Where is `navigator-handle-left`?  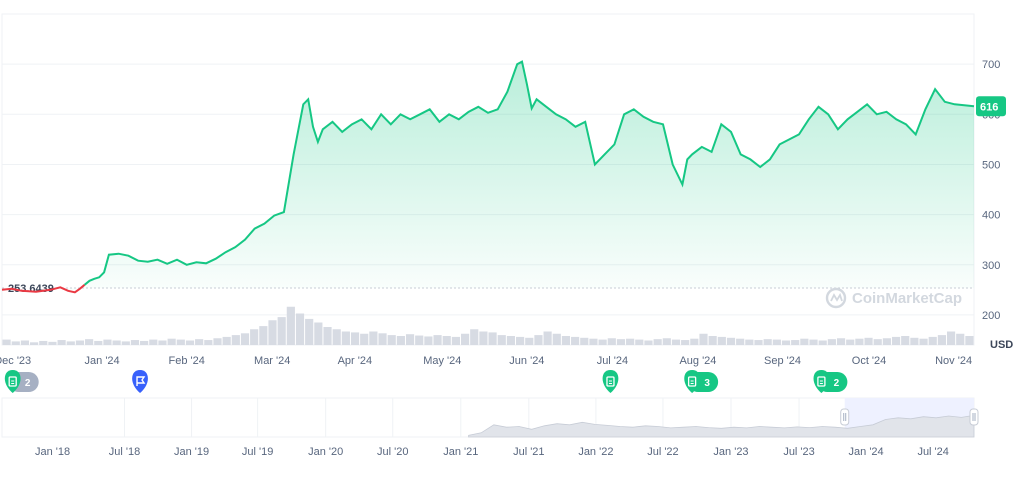 navigator-handle-left is located at coordinates (845, 417).